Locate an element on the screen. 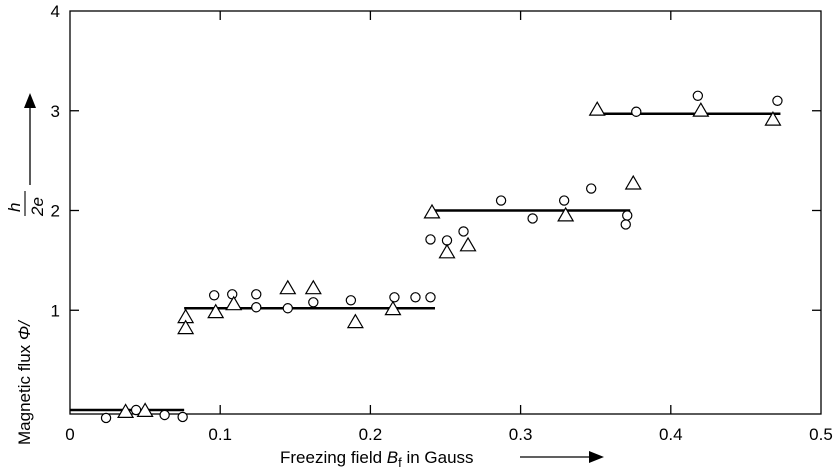 This screenshot has width=836, height=470. svg-text: Magnetic flux Φ/ is located at coordinates (24, 382).